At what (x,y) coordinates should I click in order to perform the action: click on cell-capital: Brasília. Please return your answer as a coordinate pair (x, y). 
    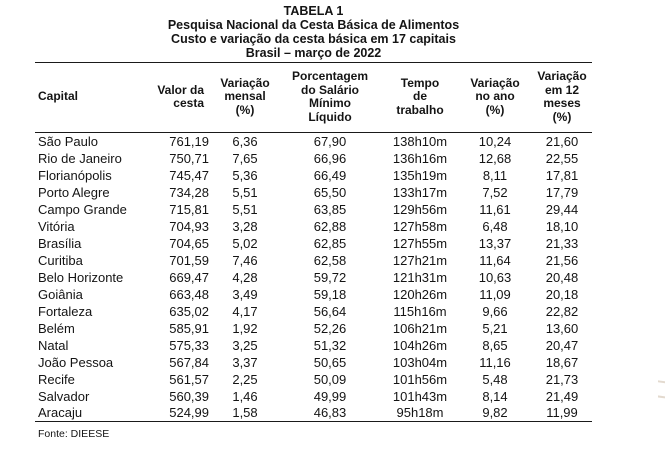
    Looking at the image, I should click on (60, 243).